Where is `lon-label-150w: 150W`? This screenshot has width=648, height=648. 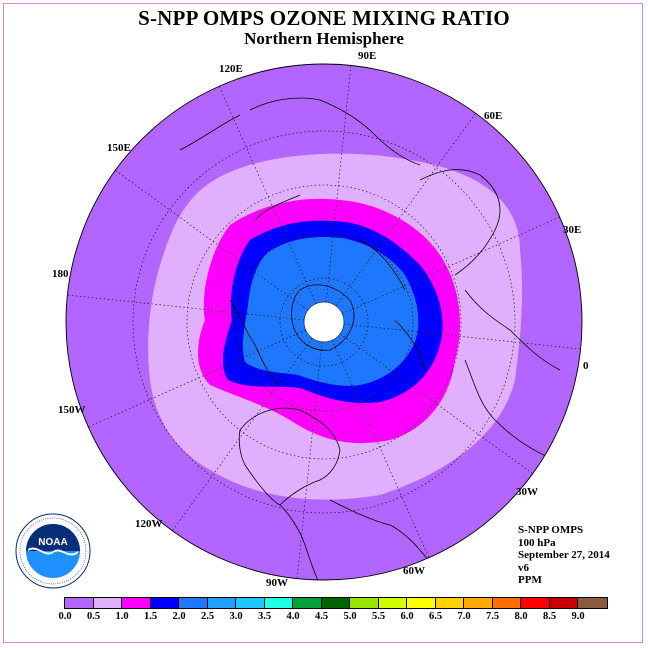
lon-label-150w: 150W is located at coordinates (72, 410).